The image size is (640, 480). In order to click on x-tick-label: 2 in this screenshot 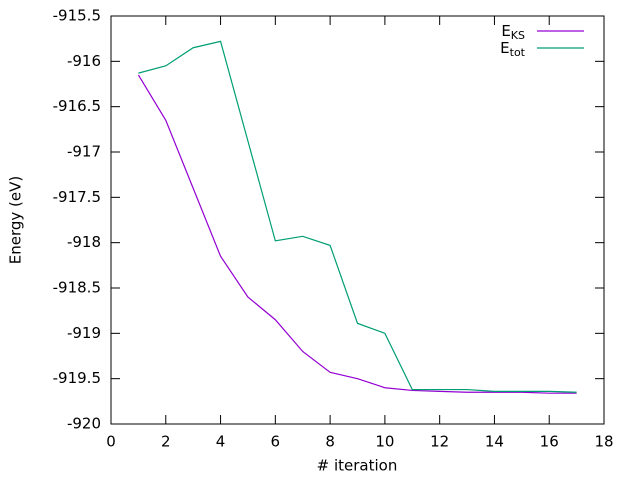, I will do `click(166, 442)`.